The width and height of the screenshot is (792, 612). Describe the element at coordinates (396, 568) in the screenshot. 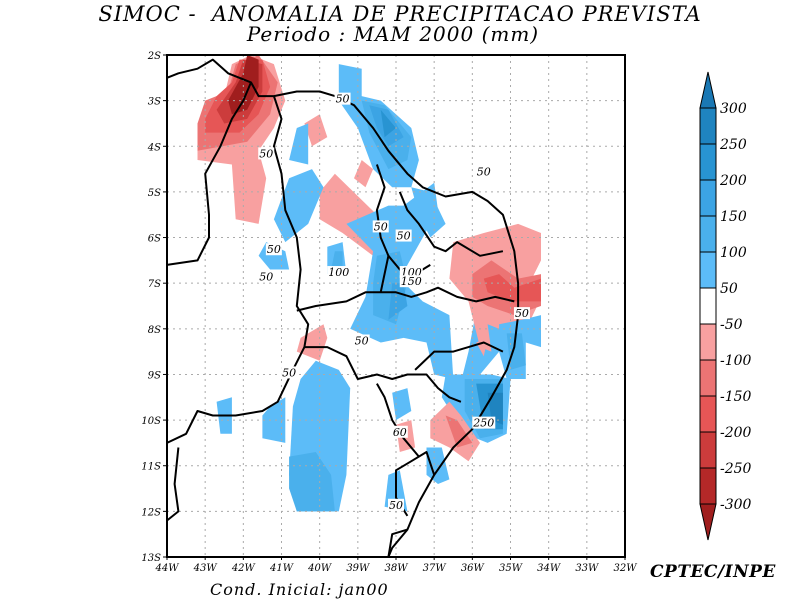

I see `x-tick-label: 38W` at that location.